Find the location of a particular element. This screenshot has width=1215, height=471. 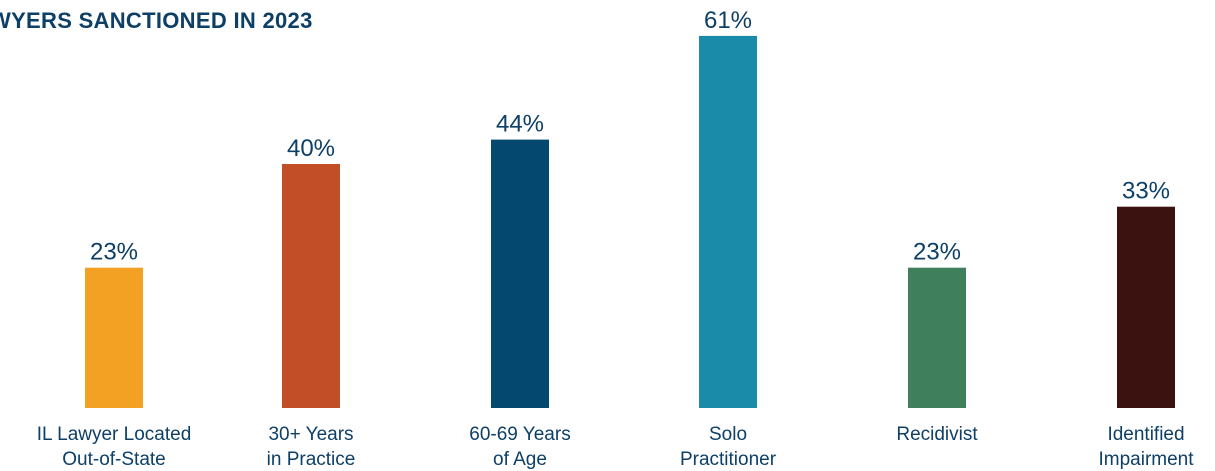

category-label-1: 30+ Years in Practice is located at coordinates (311, 447).